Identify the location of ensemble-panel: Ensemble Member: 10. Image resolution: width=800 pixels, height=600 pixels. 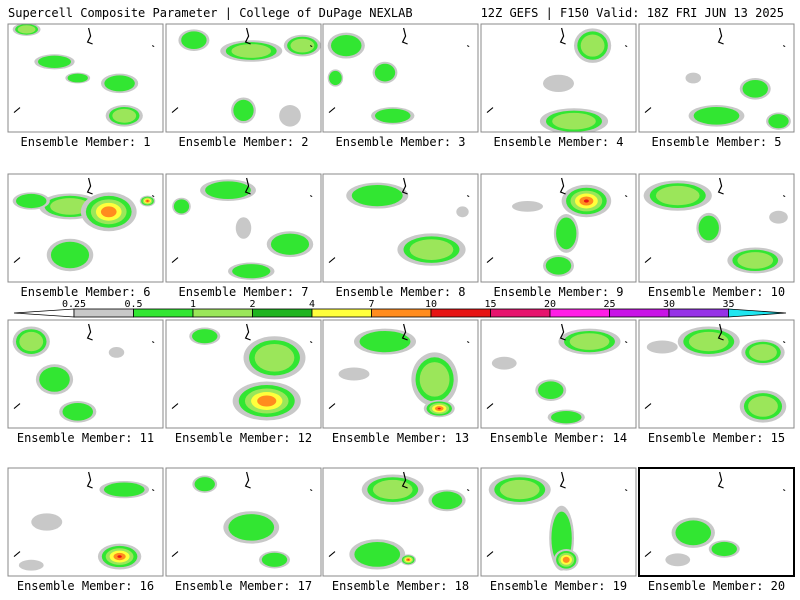
(716, 236).